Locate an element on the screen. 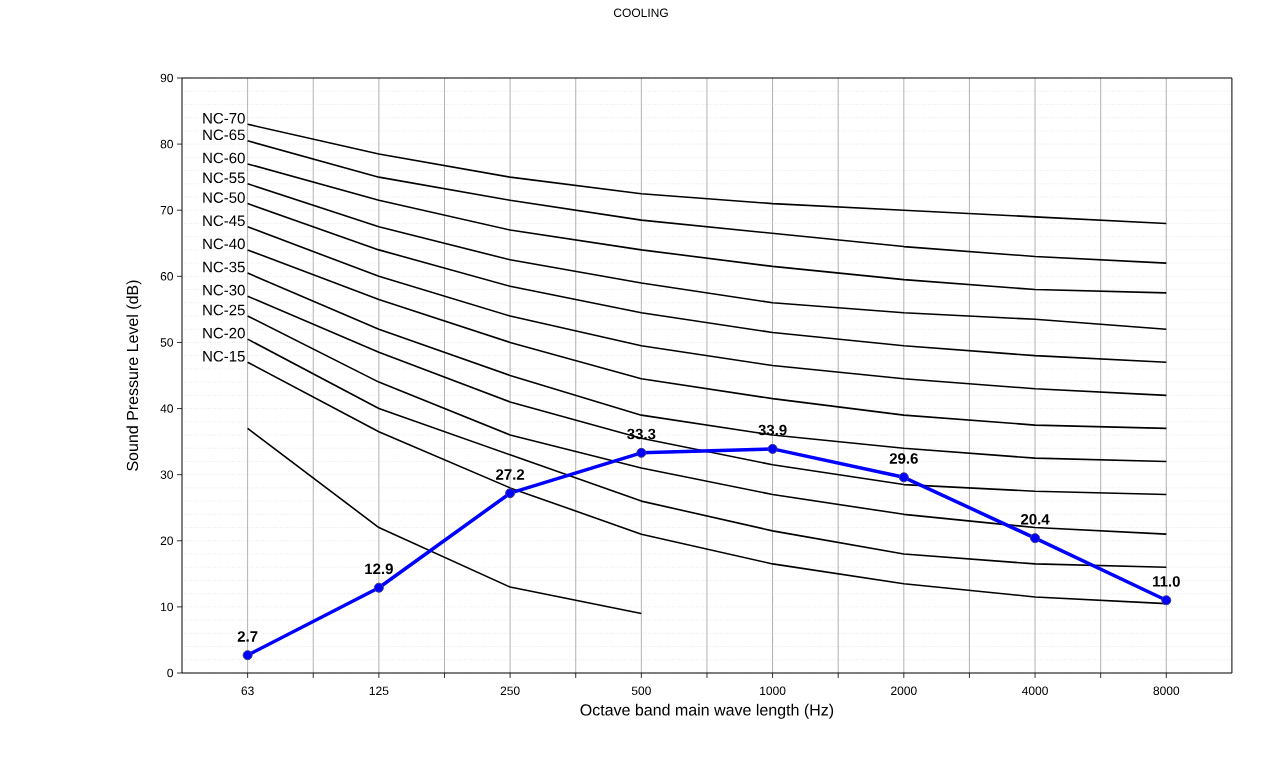 The image size is (1283, 766). data-label: 12.9 is located at coordinates (379, 569).